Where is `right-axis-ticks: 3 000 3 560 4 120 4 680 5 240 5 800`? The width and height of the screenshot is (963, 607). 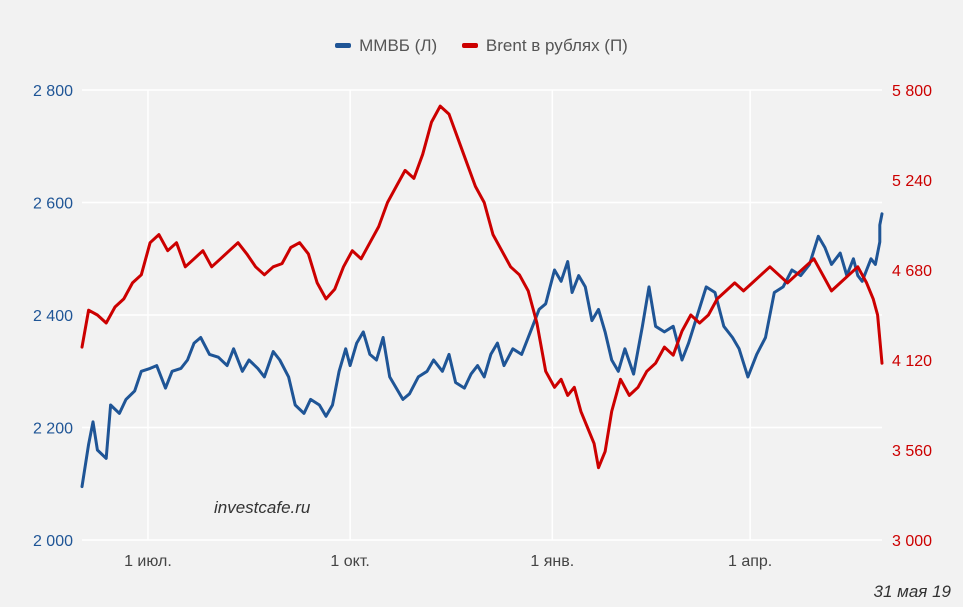 right-axis-ticks: 3 000 3 560 4 120 4 680 5 240 5 800 is located at coordinates (912, 316).